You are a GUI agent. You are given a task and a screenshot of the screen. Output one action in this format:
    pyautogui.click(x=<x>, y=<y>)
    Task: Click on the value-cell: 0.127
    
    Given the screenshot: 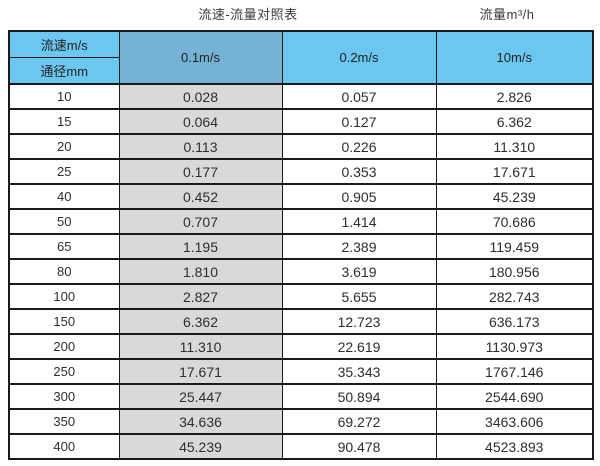 What is the action you would take?
    pyautogui.click(x=359, y=121)
    